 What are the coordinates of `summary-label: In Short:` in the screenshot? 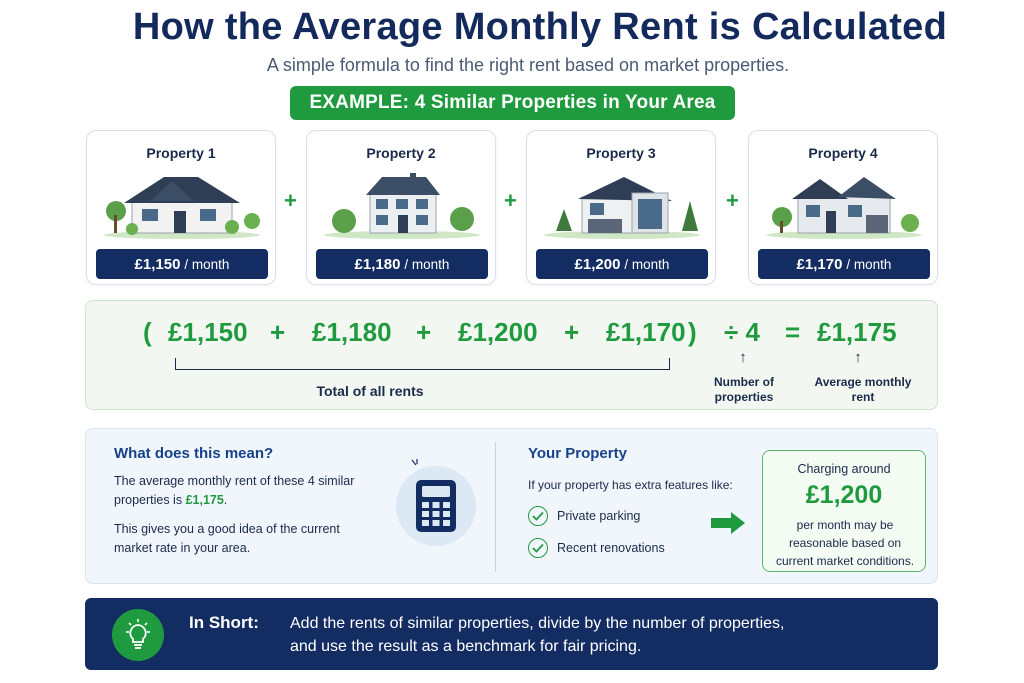 It's located at (224, 622).